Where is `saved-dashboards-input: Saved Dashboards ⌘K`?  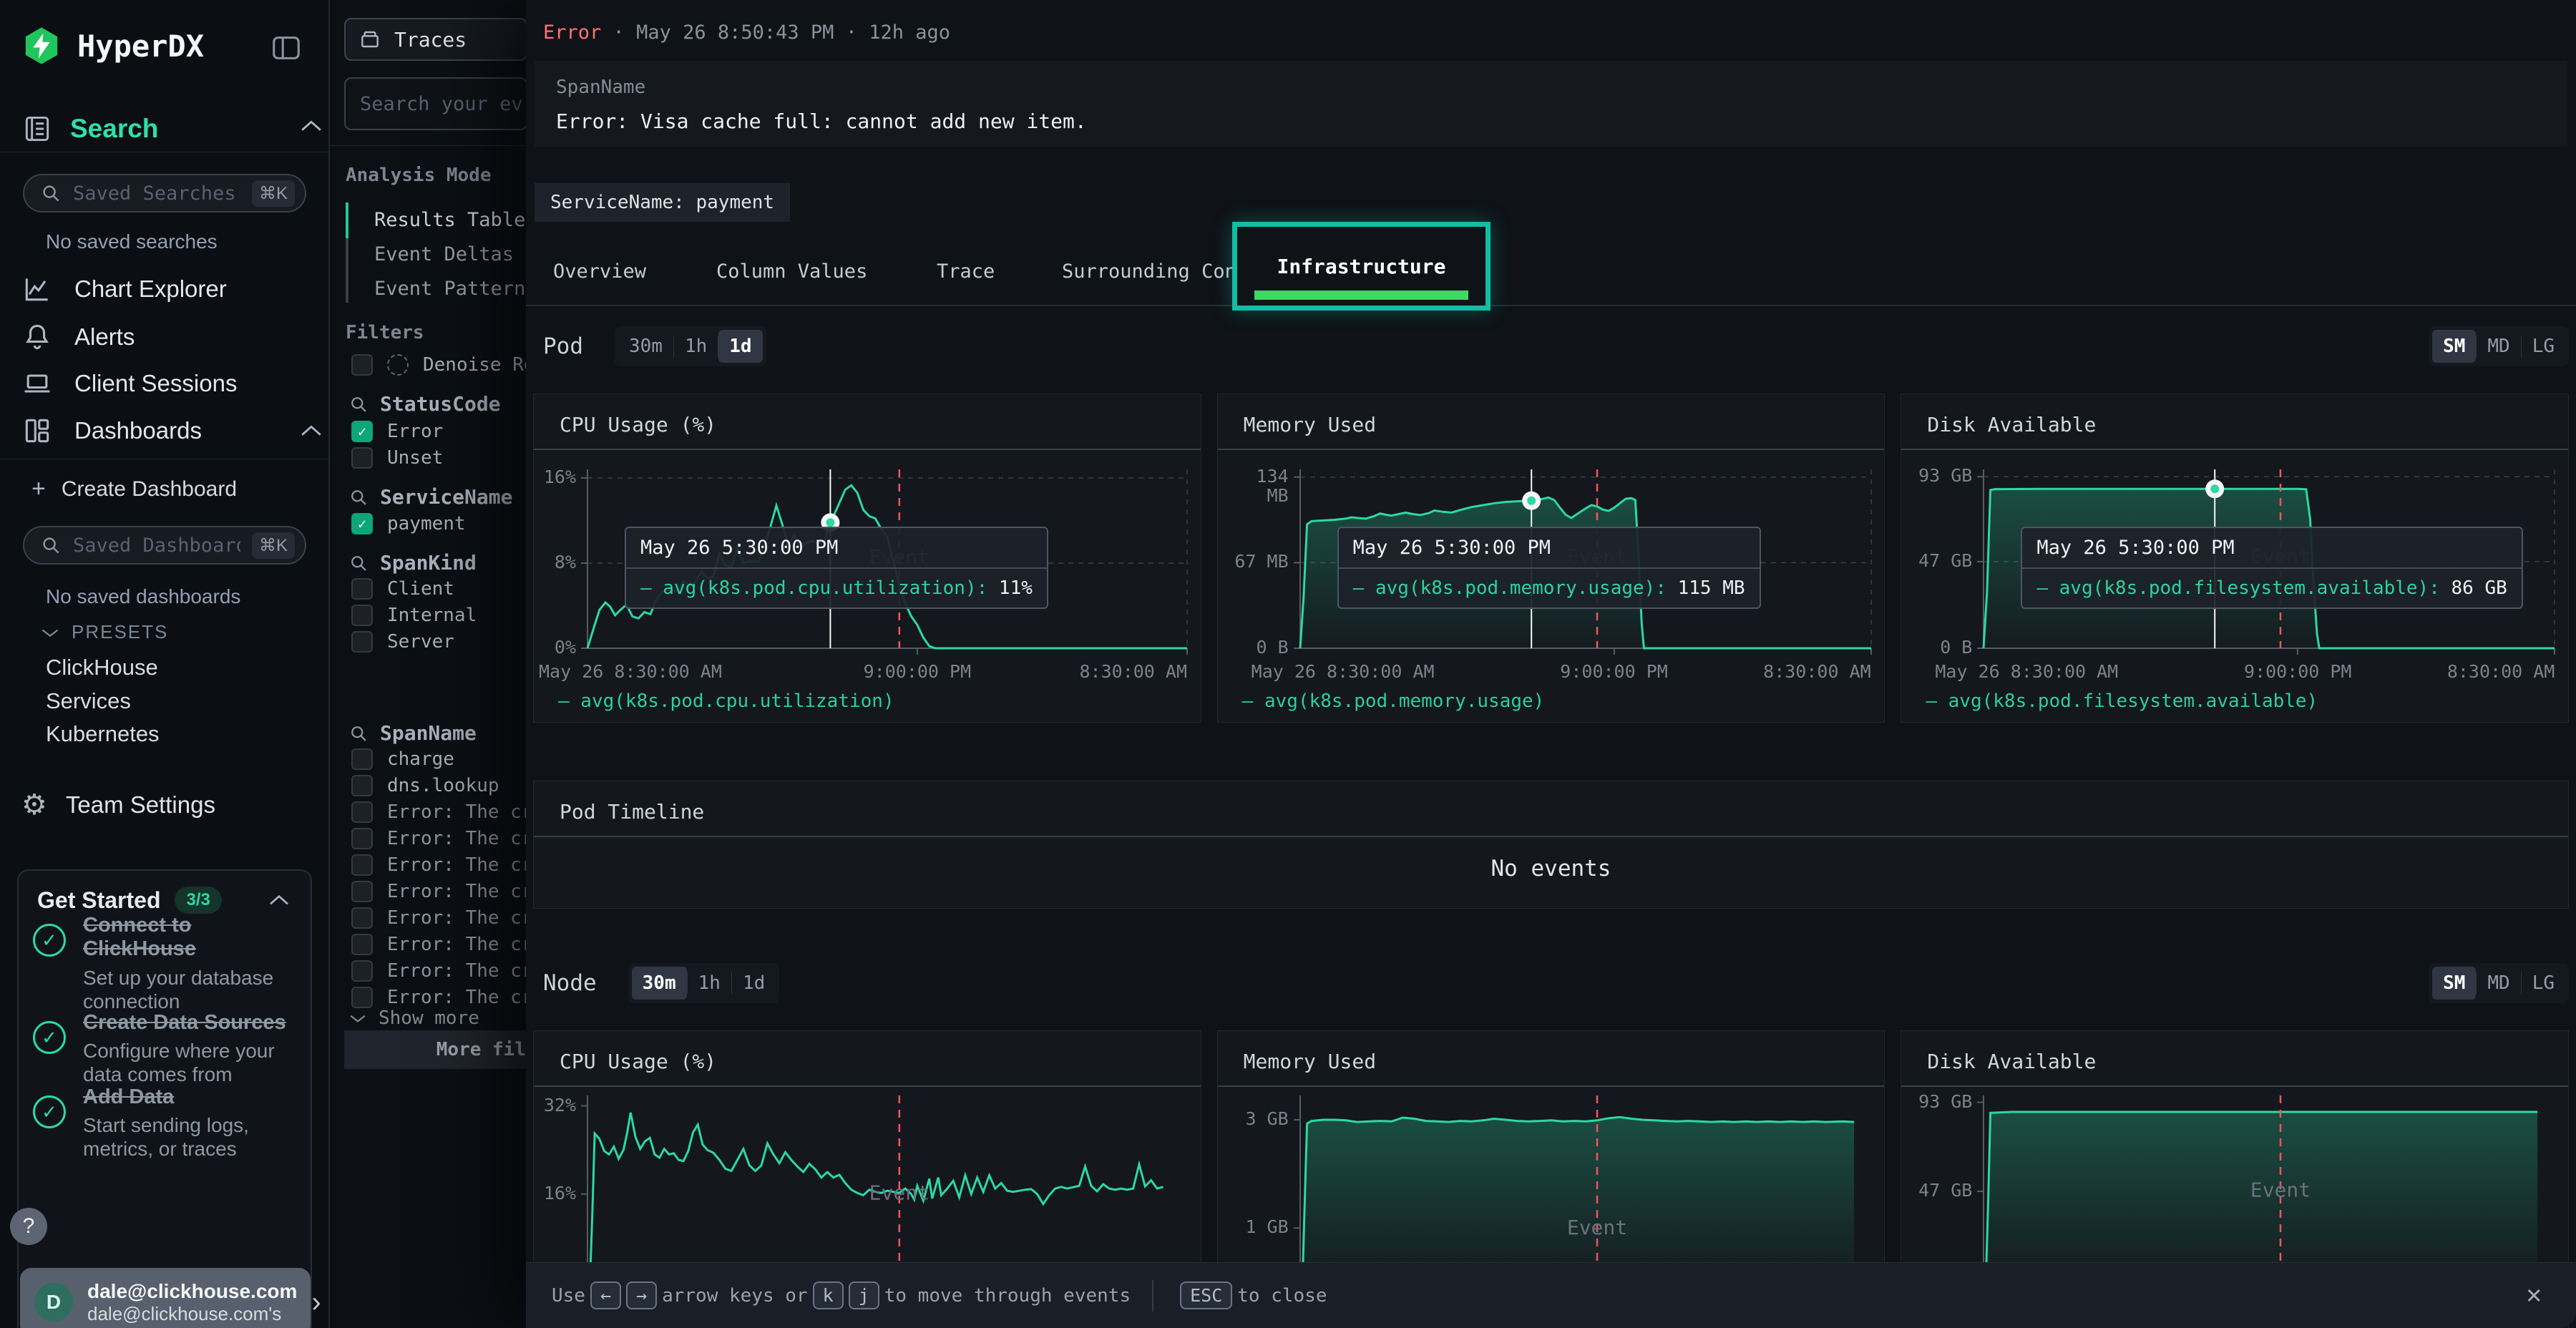 saved-dashboards-input: Saved Dashboards ⌘K is located at coordinates (164, 546).